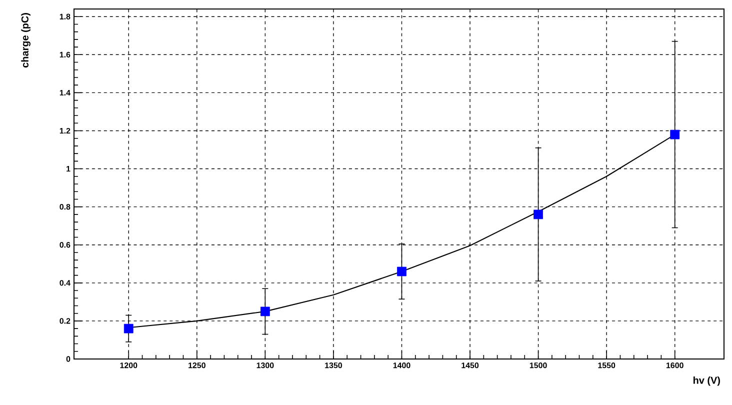 The width and height of the screenshot is (732, 405). I want to click on y-axis-title: charge (pC), so click(25, 40).